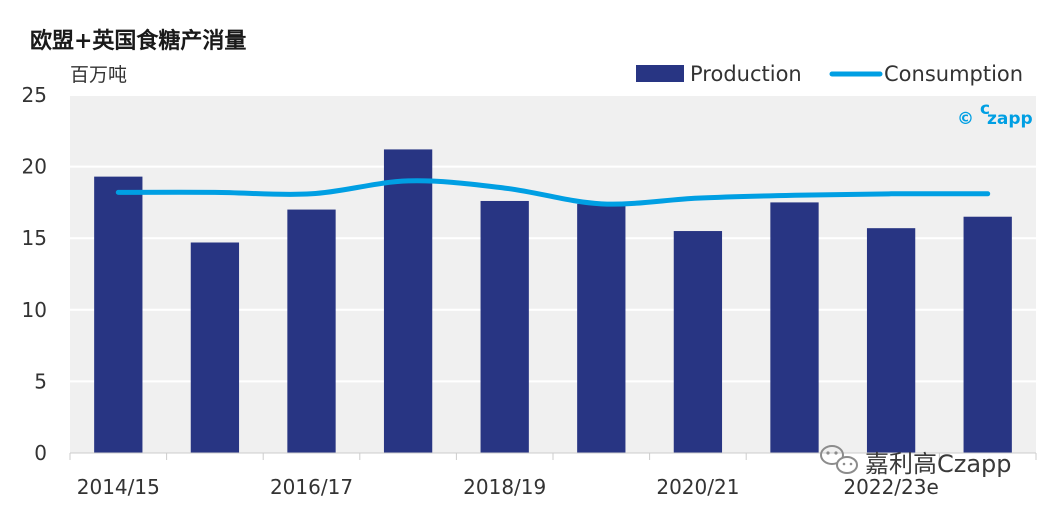 The image size is (1059, 510). Describe the element at coordinates (985, 109) in the screenshot. I see `watermark-superscript: c` at that location.